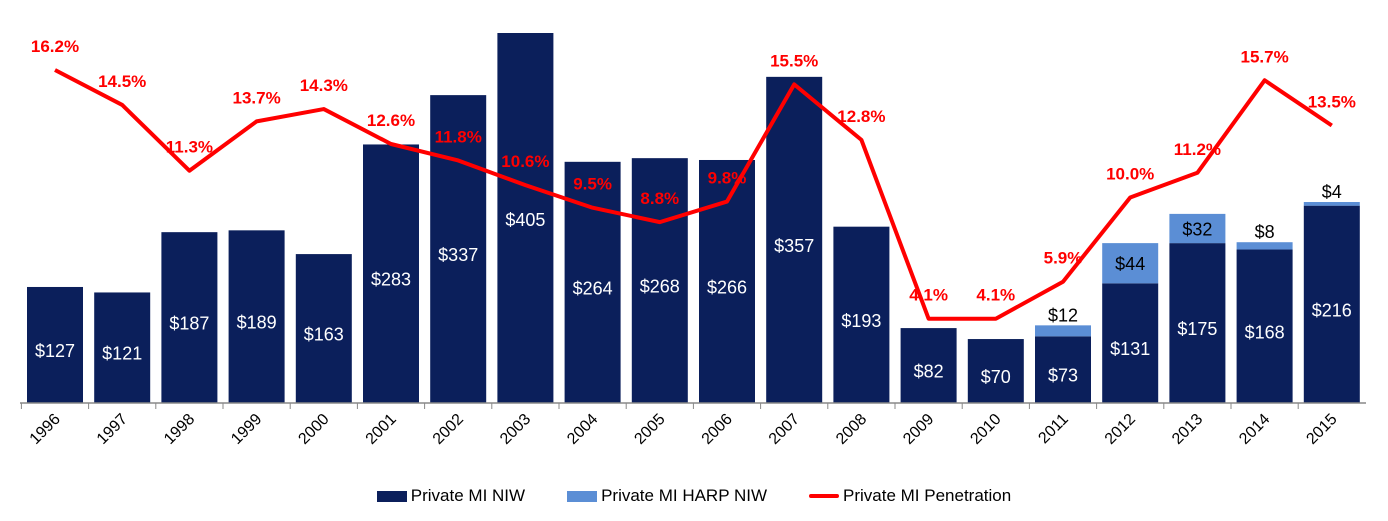  I want to click on penetration-data-label: 15.7%, so click(1264, 56).